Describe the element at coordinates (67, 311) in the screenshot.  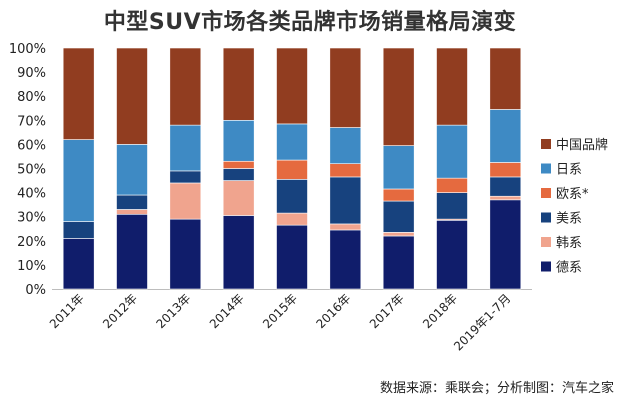
I see `x-category-label: 2011年` at that location.